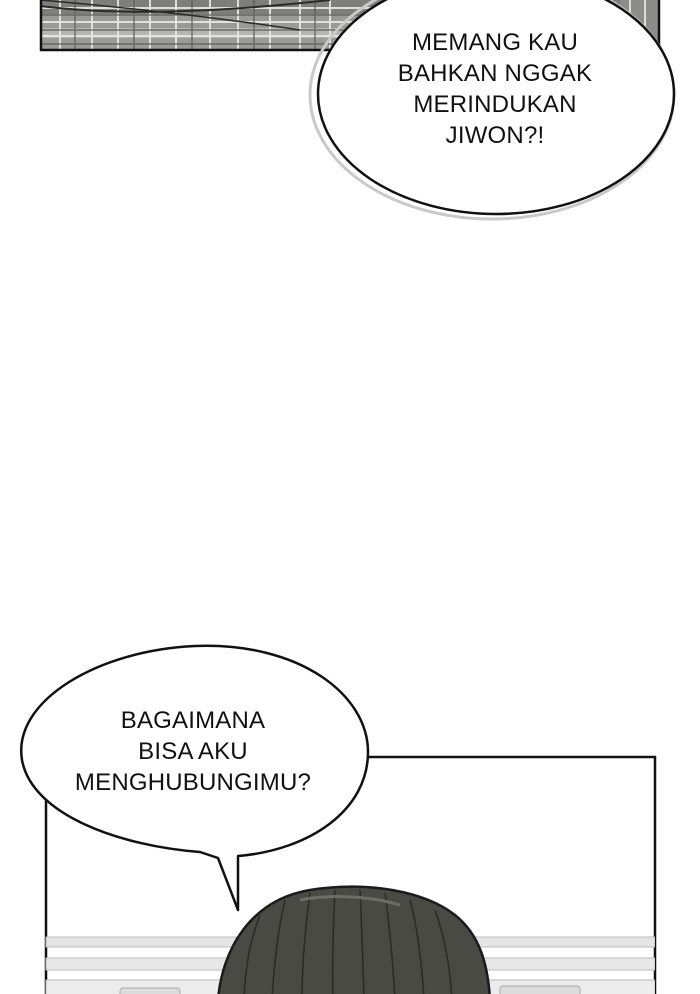 This screenshot has width=700, height=994. I want to click on top-bubble-line: MERINDUKAN, so click(495, 104).